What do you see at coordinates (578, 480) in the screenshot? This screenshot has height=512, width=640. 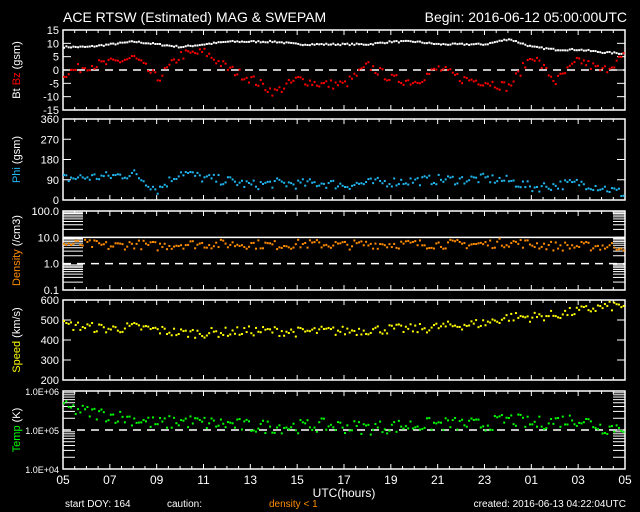 I see `x-tick-label: 03` at bounding box center [578, 480].